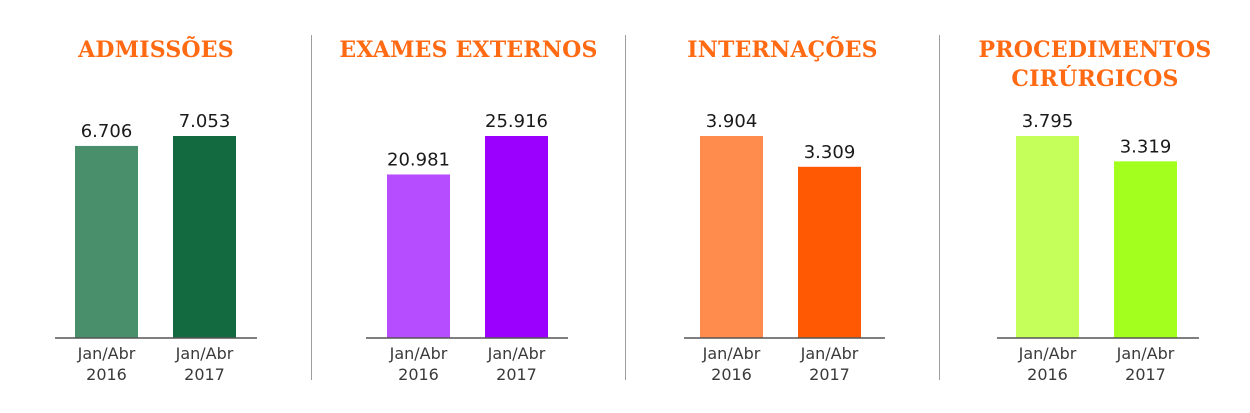 This screenshot has width=1250, height=413. Describe the element at coordinates (467, 247) in the screenshot. I see `chart-exames-externos: 20.981 Jan/Abr 2016 25.916 Jan/Abr 2017` at that location.